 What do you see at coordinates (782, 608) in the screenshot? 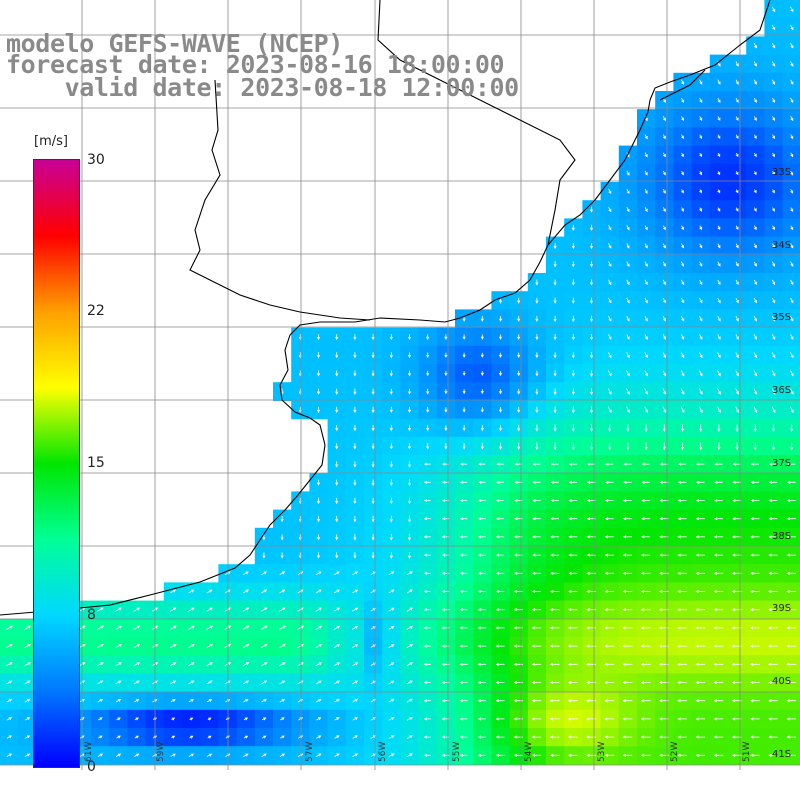
I see `lat-label-39s: 39S` at bounding box center [782, 608].